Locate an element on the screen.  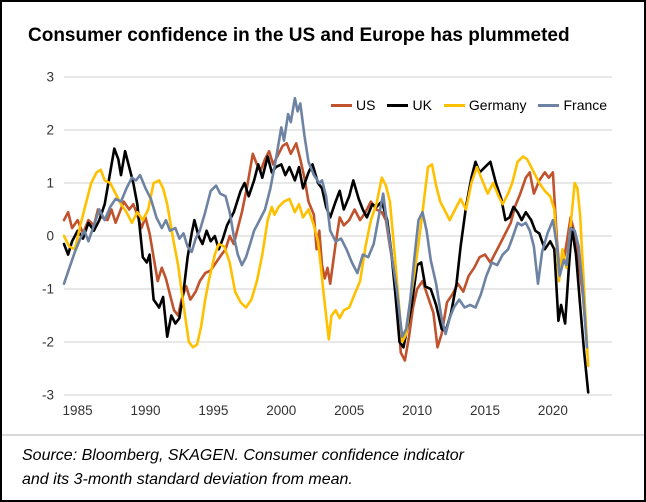
y-tick-label: 3 is located at coordinates (50, 77).